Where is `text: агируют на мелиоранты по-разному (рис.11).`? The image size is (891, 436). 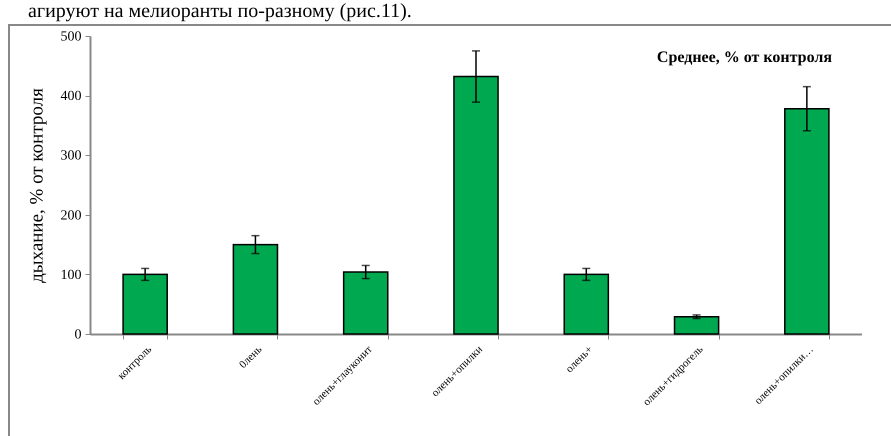 text: агируют на мелиоранты по-разному (рис.11). is located at coordinates (220, 11).